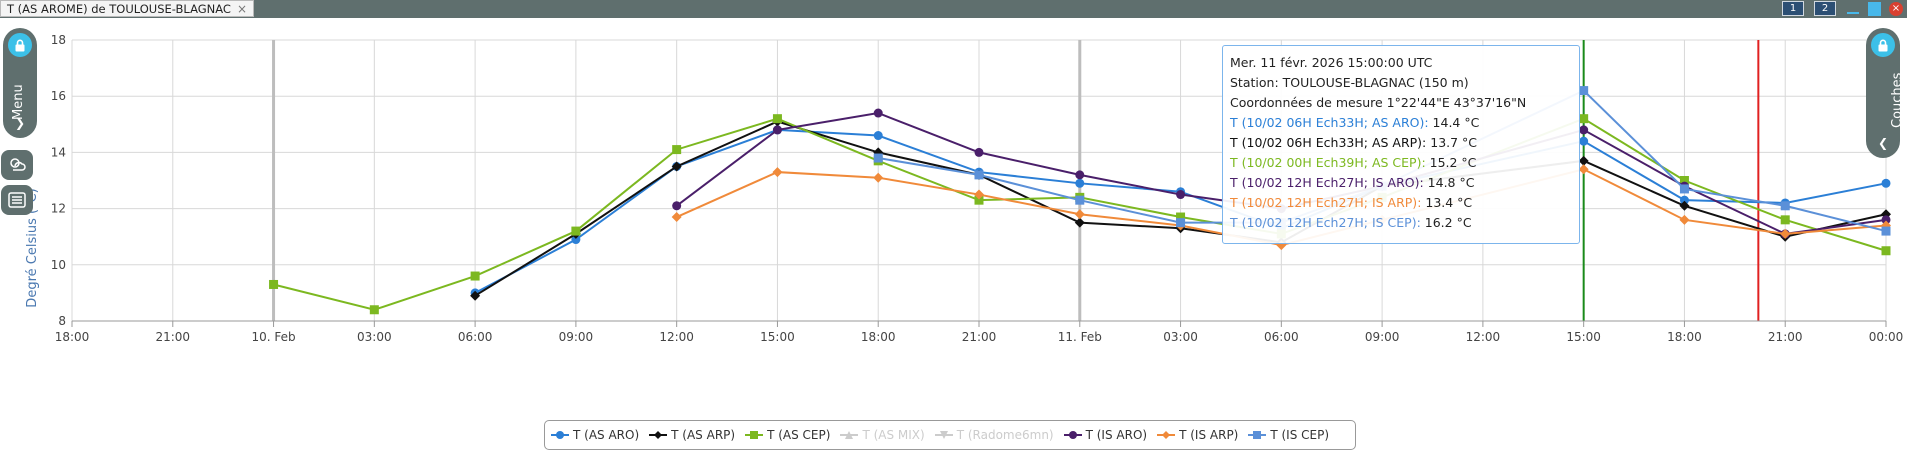 This screenshot has height=473, width=1907. I want to click on x-tick-label: 00:00, so click(1886, 337).